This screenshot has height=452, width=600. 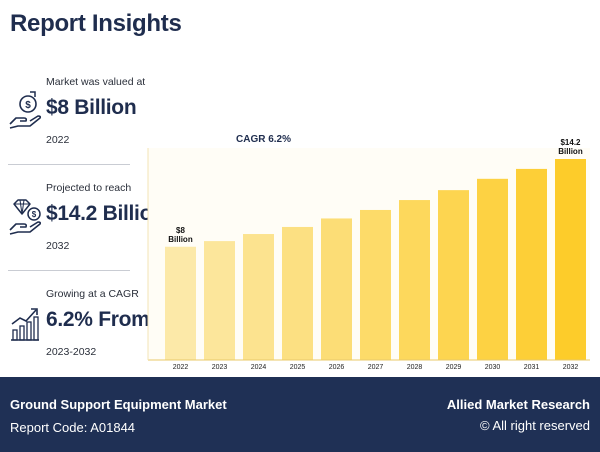 I want to click on stat-projected-value: $ Projected to reach $14.2 Billion 2032, so click(x=86, y=234).